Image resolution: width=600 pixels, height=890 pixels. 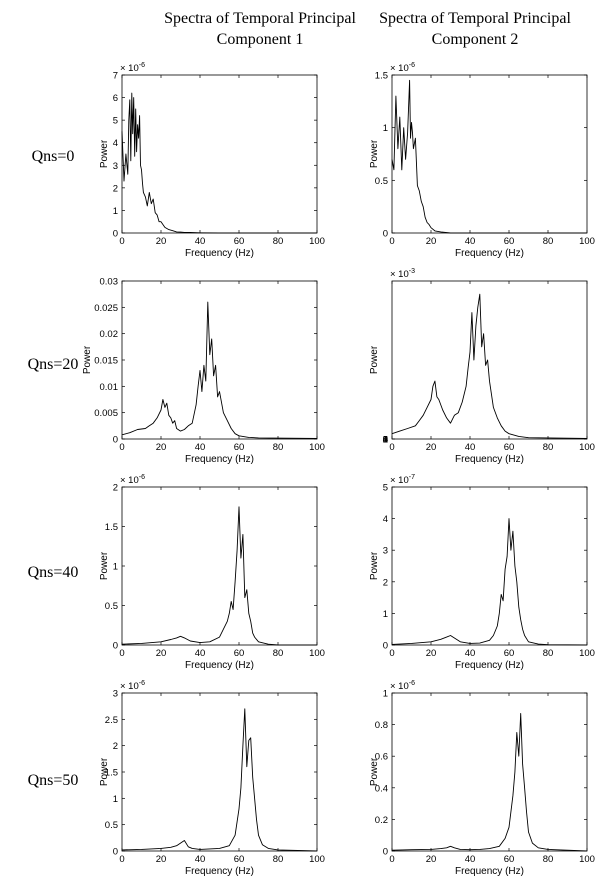 I want to click on r2c0-ytick-label-1: 0.5, so click(x=111, y=606).